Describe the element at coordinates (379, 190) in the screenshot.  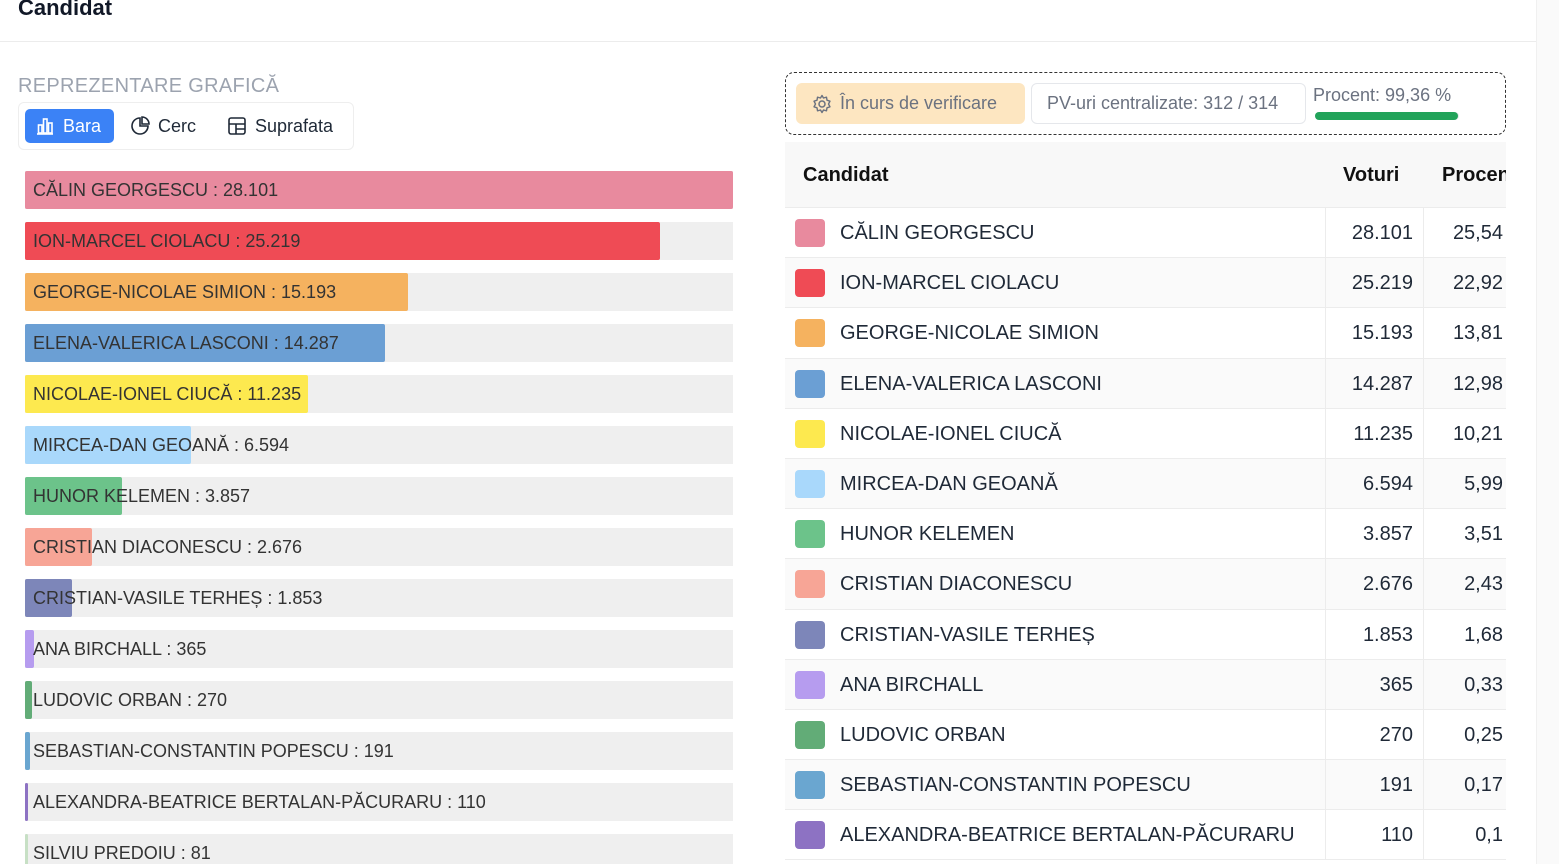
I see `bar-row: CĂLIN GEORGESCU : 28.101` at that location.